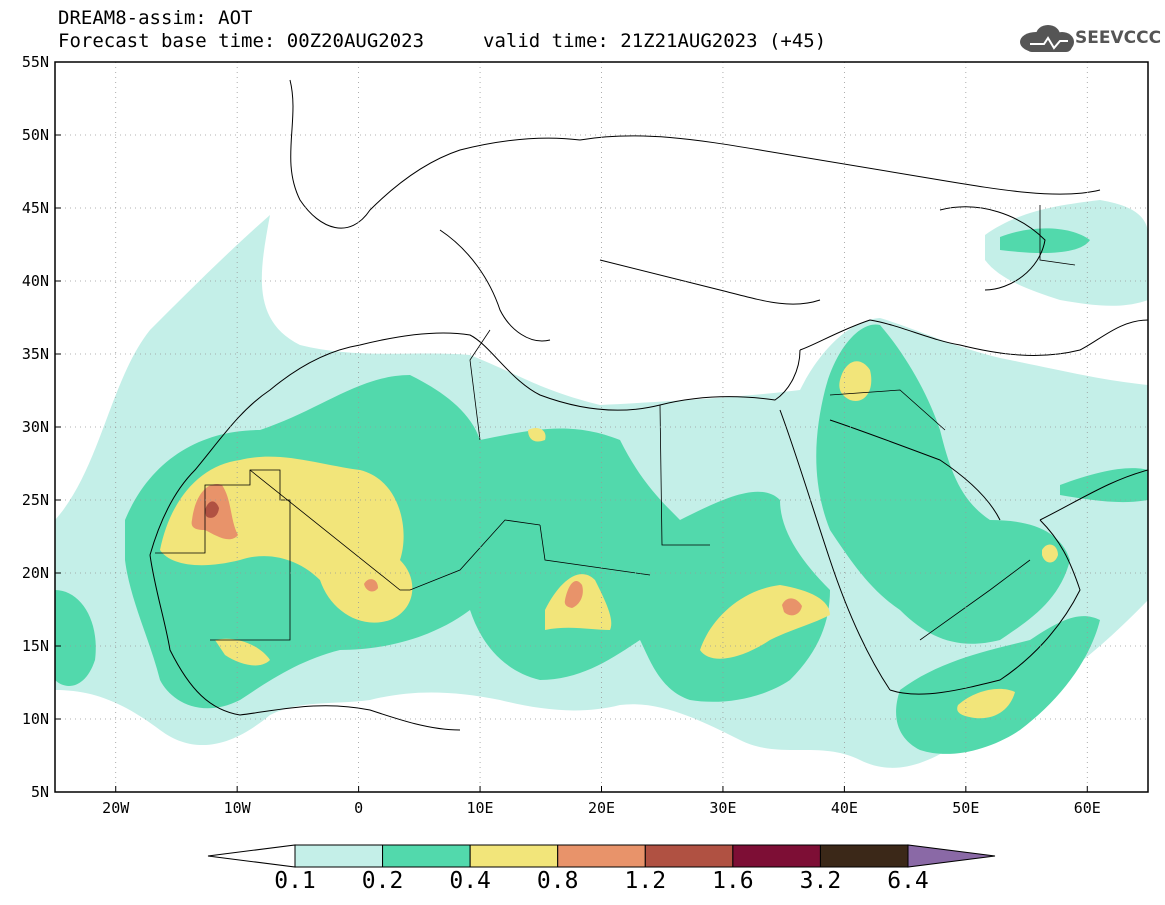  Describe the element at coordinates (820, 881) in the screenshot. I see `colorbar-level-label: 3.2` at that location.